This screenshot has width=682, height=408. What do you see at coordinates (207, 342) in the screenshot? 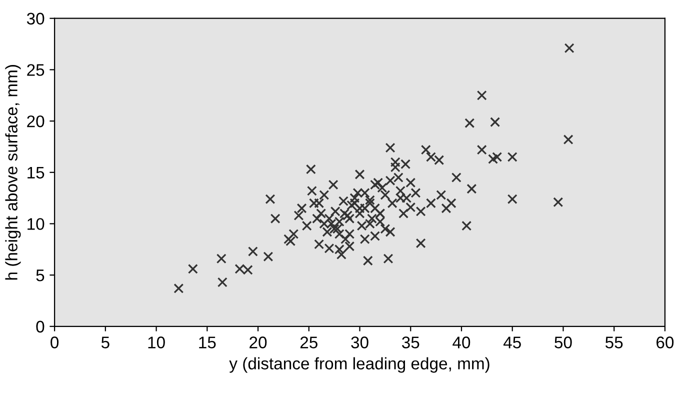
I see `x-tick-label: 15` at bounding box center [207, 342].